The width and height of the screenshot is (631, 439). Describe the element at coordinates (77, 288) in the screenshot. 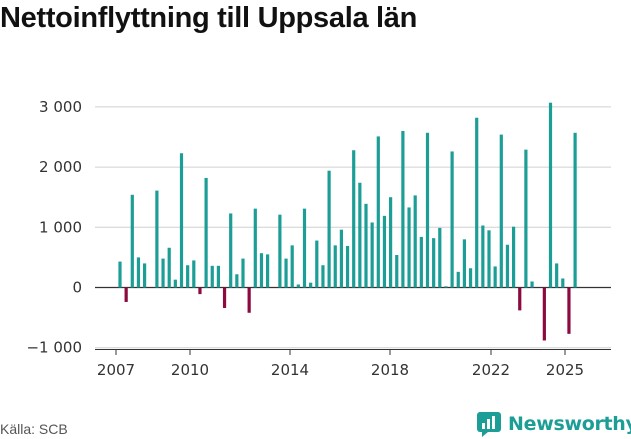

I see `y-tick-label: 0` at that location.